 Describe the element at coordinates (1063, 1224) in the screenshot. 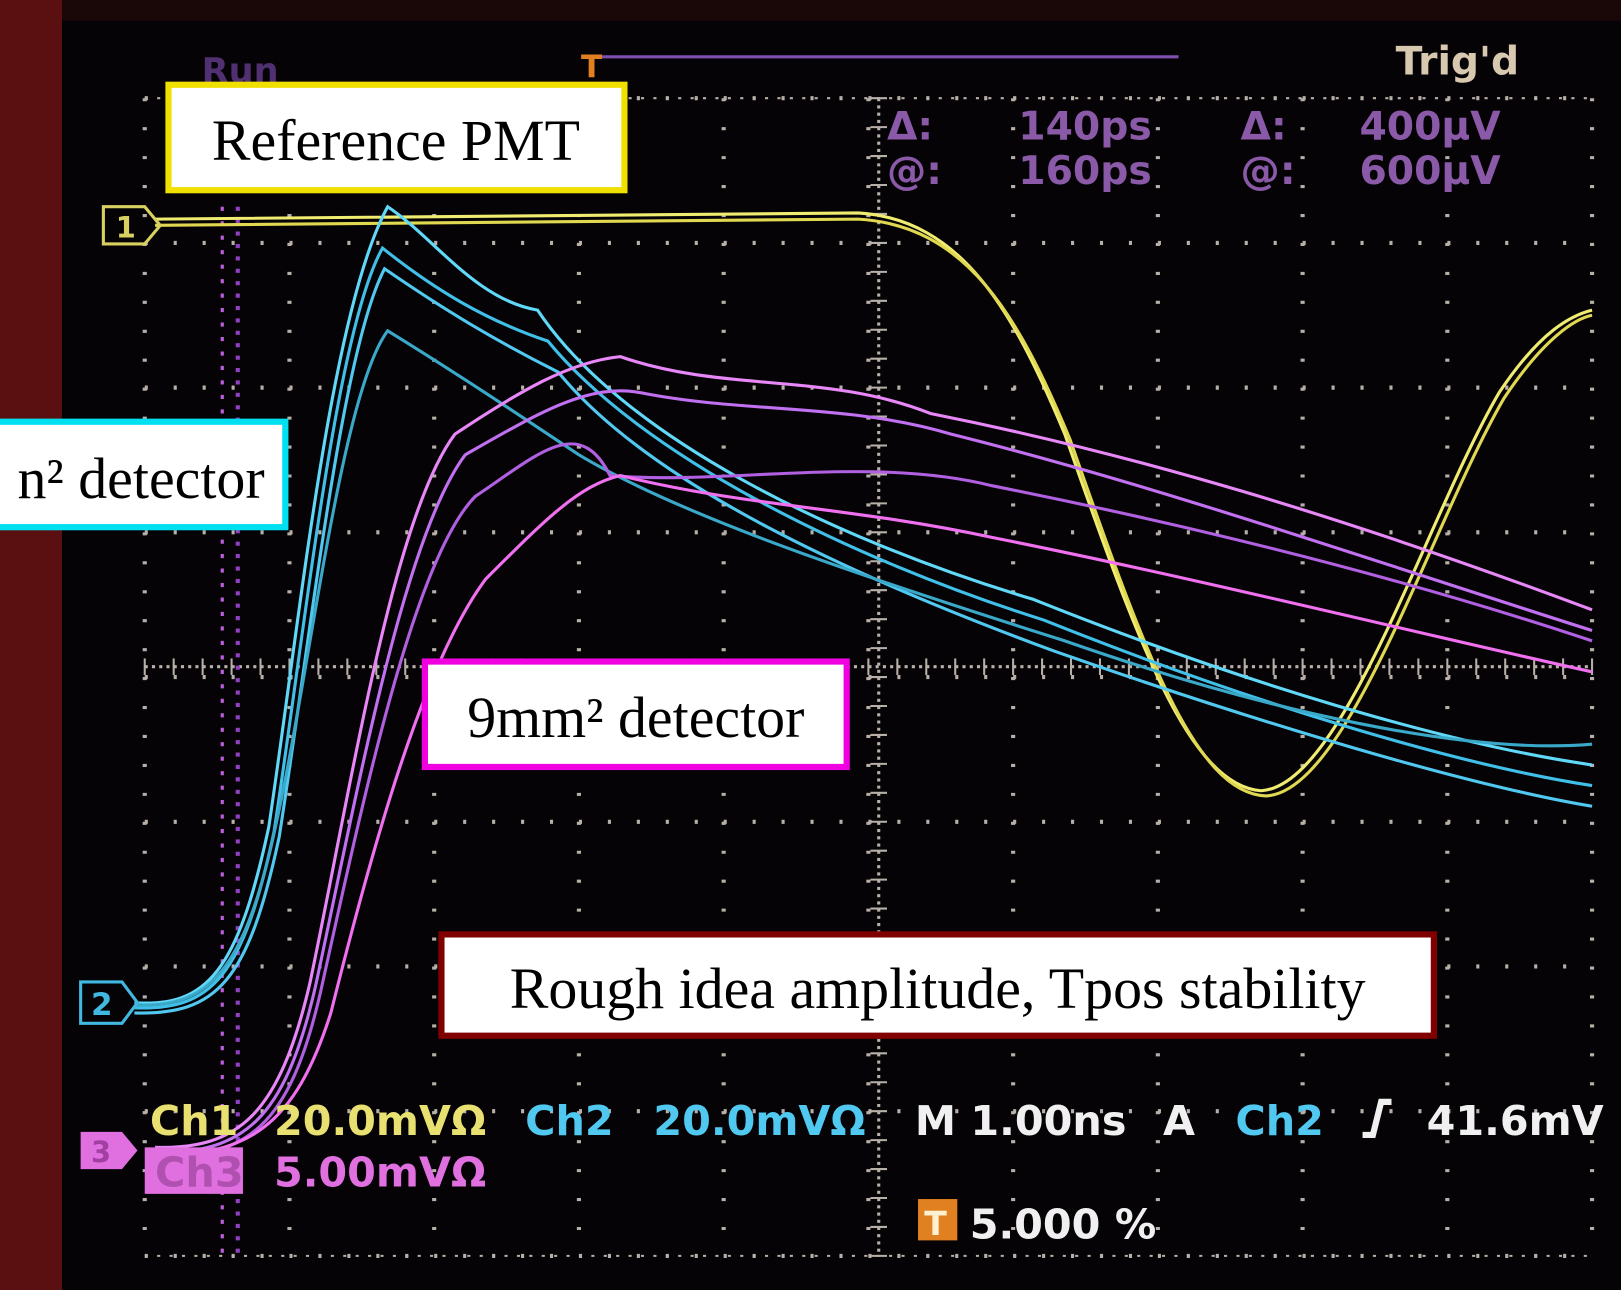

I see `trigger-percent: 5.000 %` at that location.